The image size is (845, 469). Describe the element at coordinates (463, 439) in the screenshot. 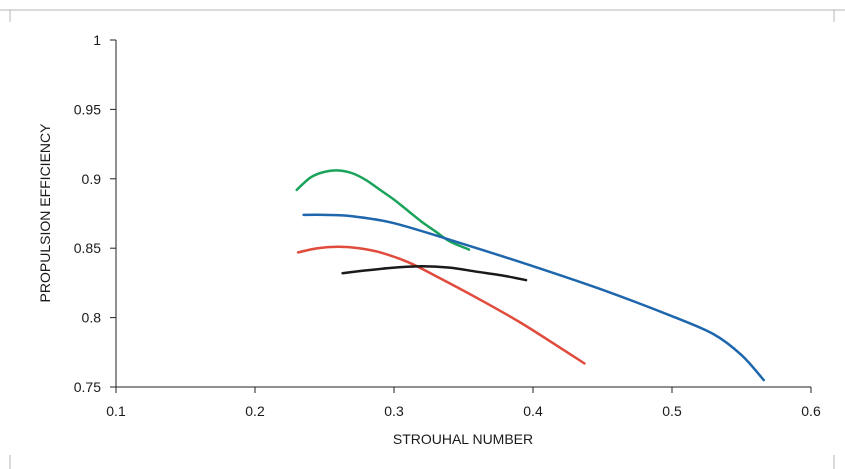

I see `x-axis-title: STROUHAL NUMBER` at that location.